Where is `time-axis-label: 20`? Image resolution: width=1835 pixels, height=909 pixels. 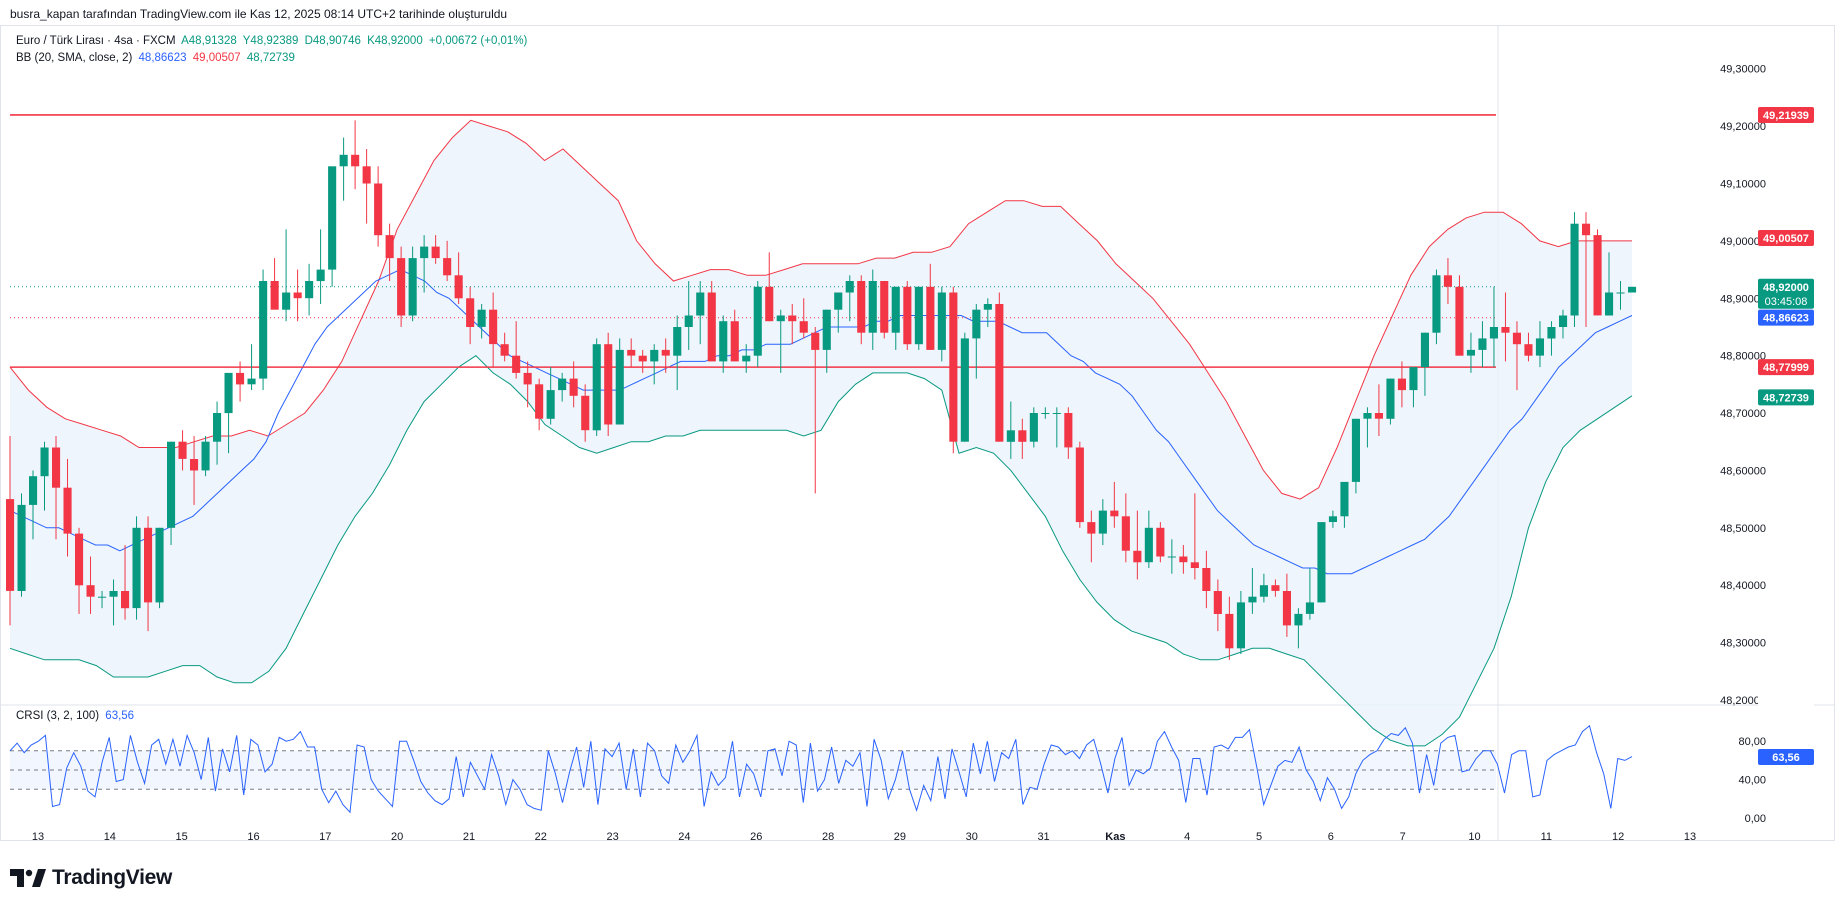
time-axis-label: 20 is located at coordinates (397, 837).